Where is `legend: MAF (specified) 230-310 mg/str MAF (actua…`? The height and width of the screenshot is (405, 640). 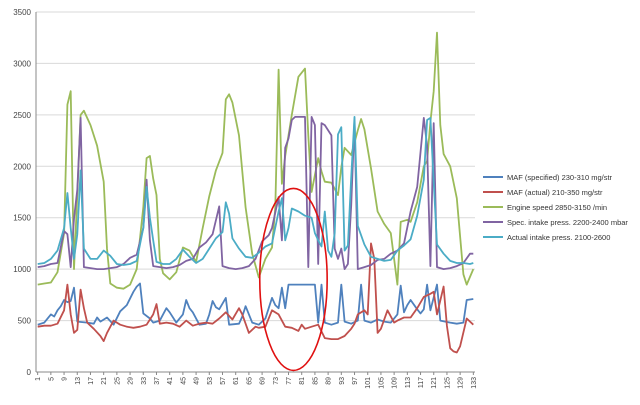 legend: MAF (specified) 230-310 mg/str MAF (actua… is located at coordinates (555, 207).